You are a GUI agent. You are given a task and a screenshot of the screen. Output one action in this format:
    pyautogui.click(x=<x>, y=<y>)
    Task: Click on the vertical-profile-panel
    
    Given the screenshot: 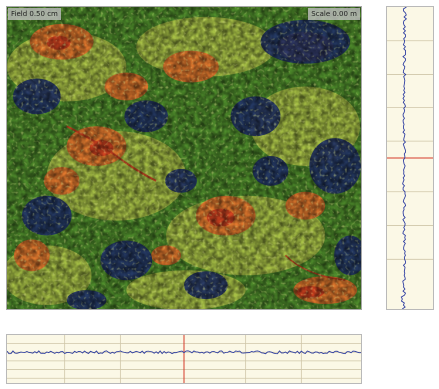 What is the action you would take?
    pyautogui.click(x=410, y=158)
    